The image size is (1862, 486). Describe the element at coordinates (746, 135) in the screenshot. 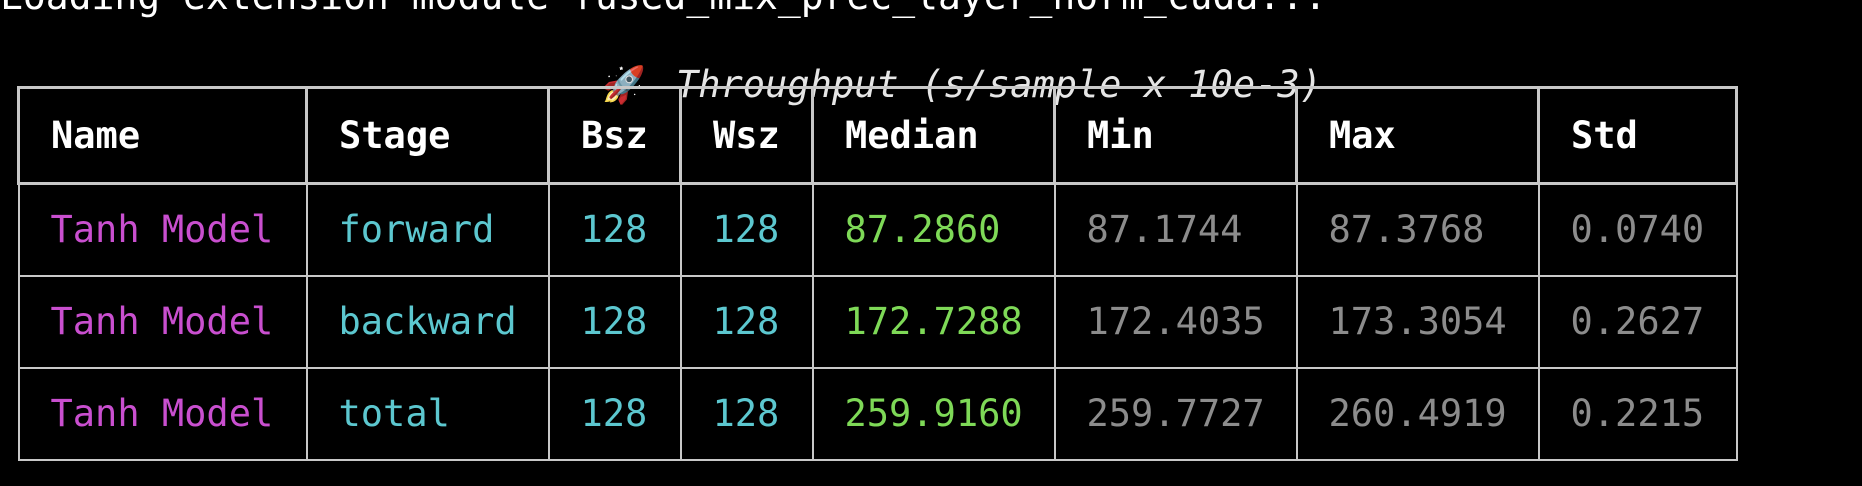

I see `column-header-wsz: Wsz` at that location.